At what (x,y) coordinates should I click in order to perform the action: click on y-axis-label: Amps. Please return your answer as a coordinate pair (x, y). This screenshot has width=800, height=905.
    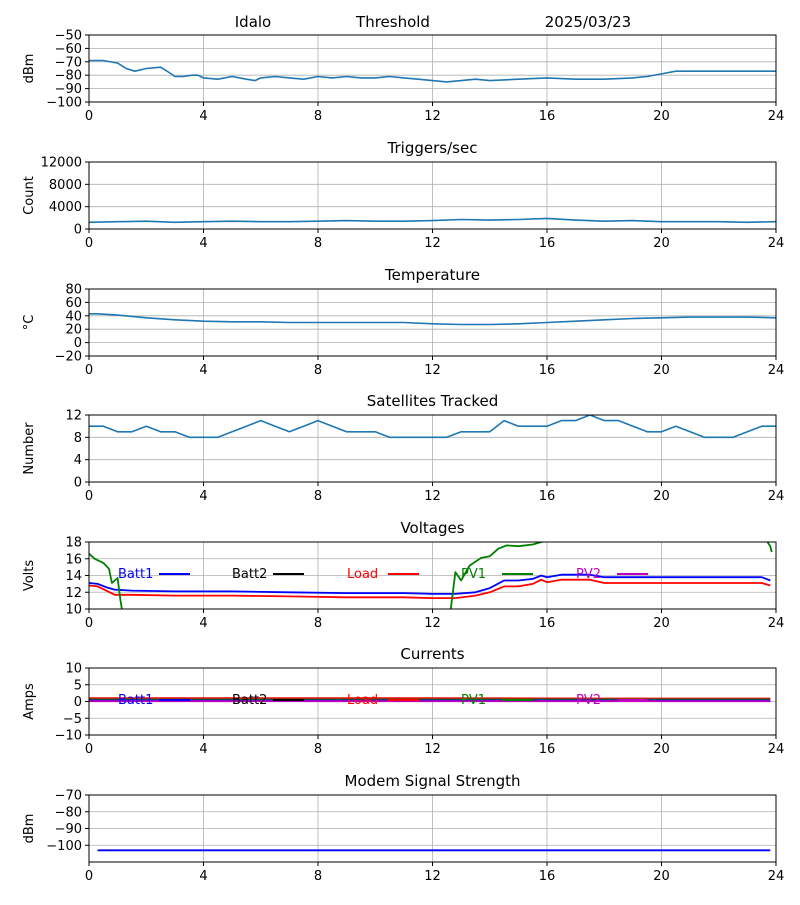
    Looking at the image, I should click on (29, 701).